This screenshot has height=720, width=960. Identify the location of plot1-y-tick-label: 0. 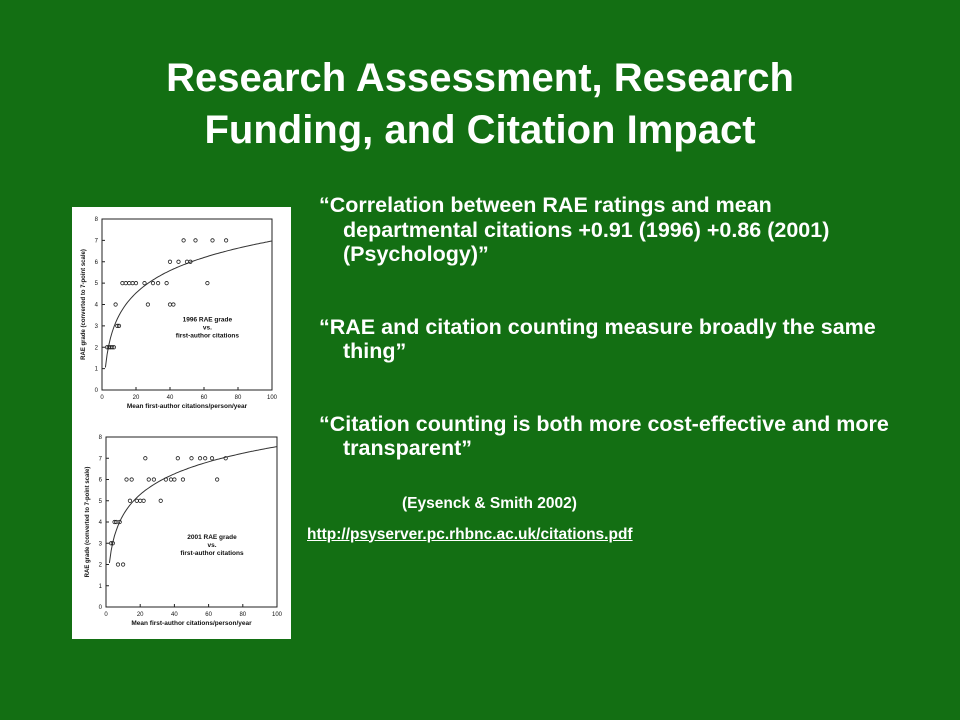
(97, 391).